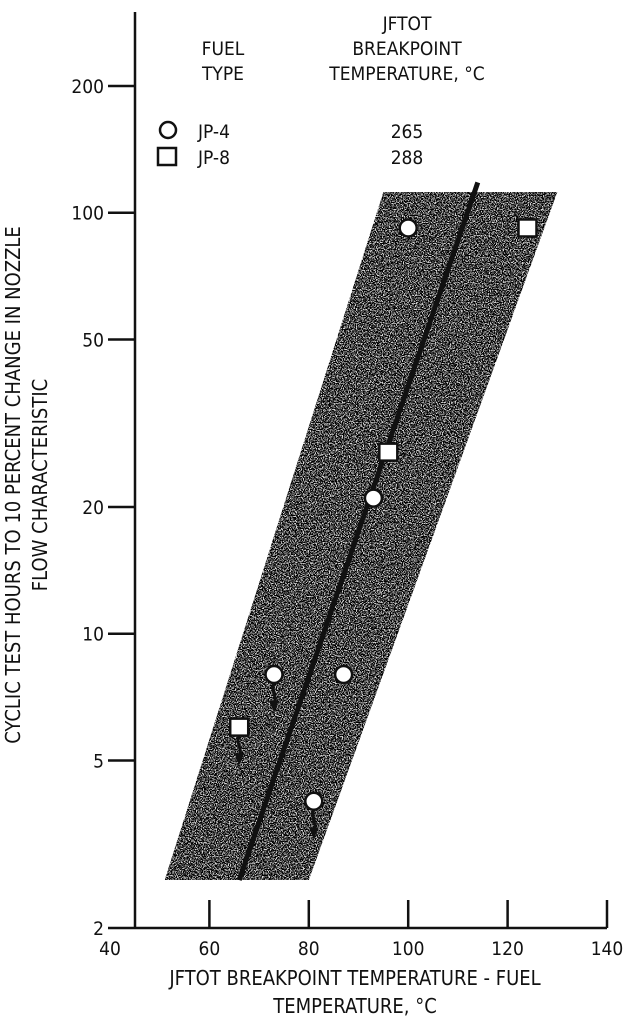 This screenshot has width=625, height=1026. What do you see at coordinates (354, 1006) in the screenshot?
I see `x-axis-title-line2: TEMPERATURE, °C` at bounding box center [354, 1006].